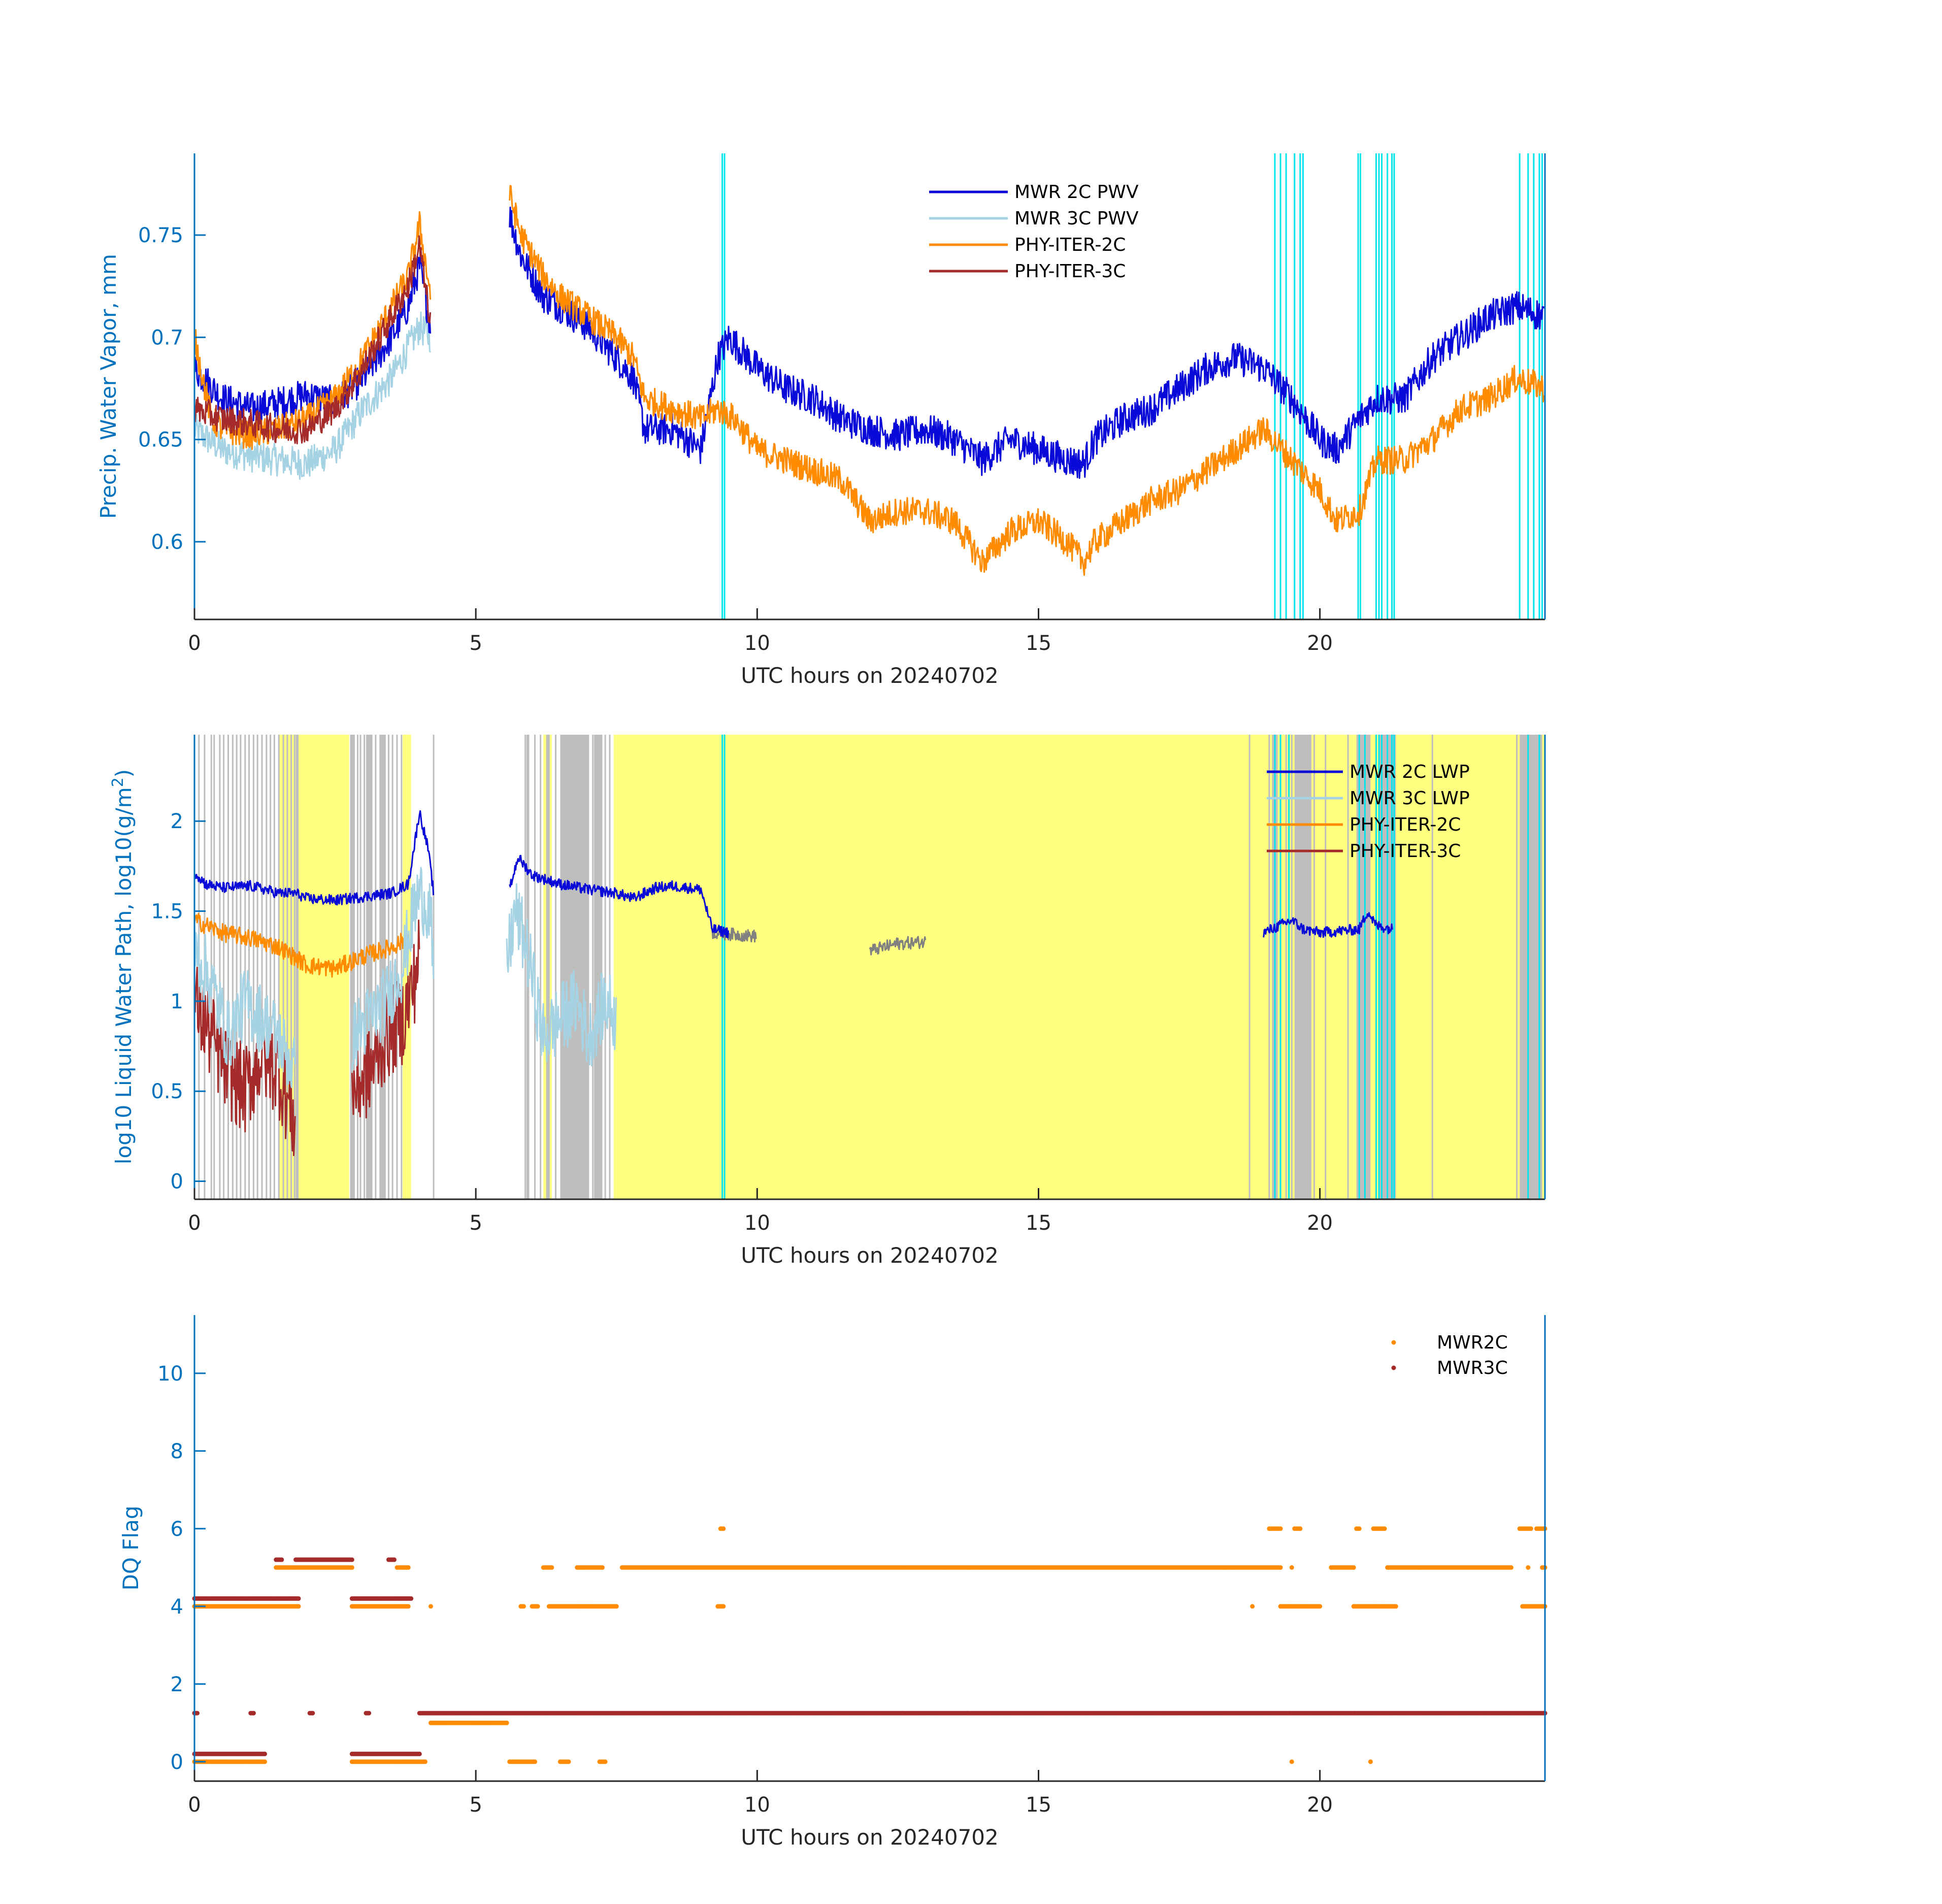 The height and width of the screenshot is (1904, 1942). What do you see at coordinates (1393, 1343) in the screenshot?
I see `legend-marker-mwr2c` at bounding box center [1393, 1343].